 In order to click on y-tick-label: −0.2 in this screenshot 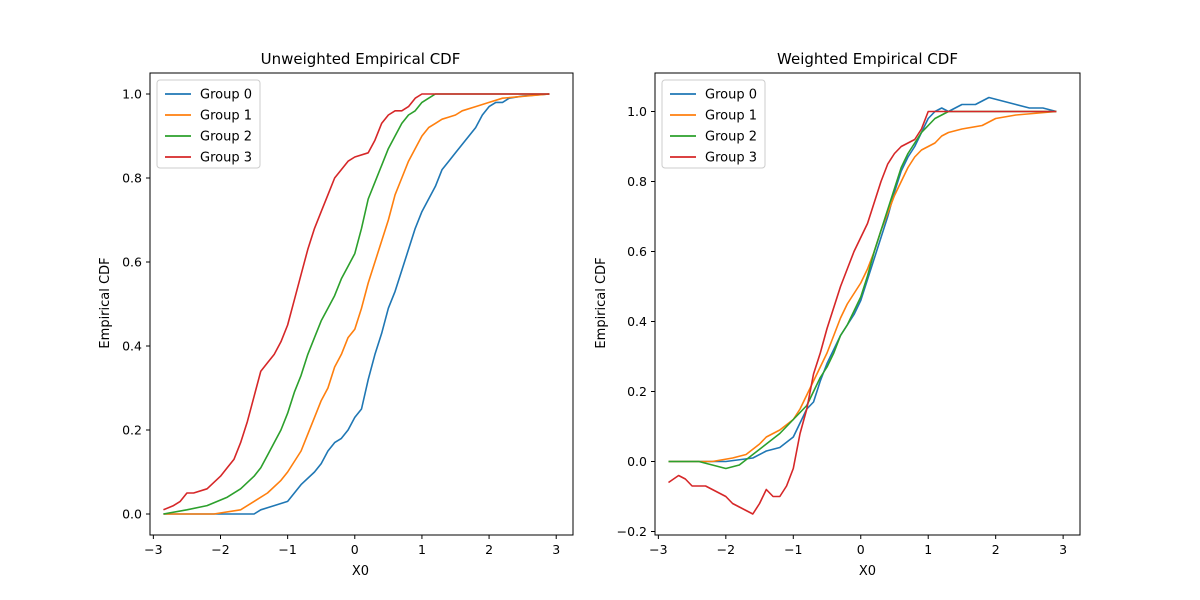, I will do `click(632, 531)`.